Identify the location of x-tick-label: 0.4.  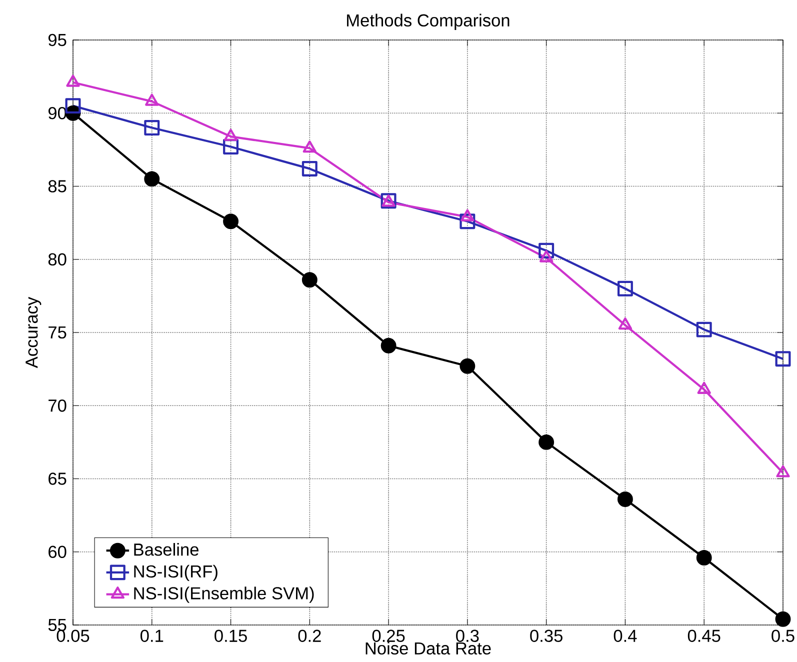
(625, 636).